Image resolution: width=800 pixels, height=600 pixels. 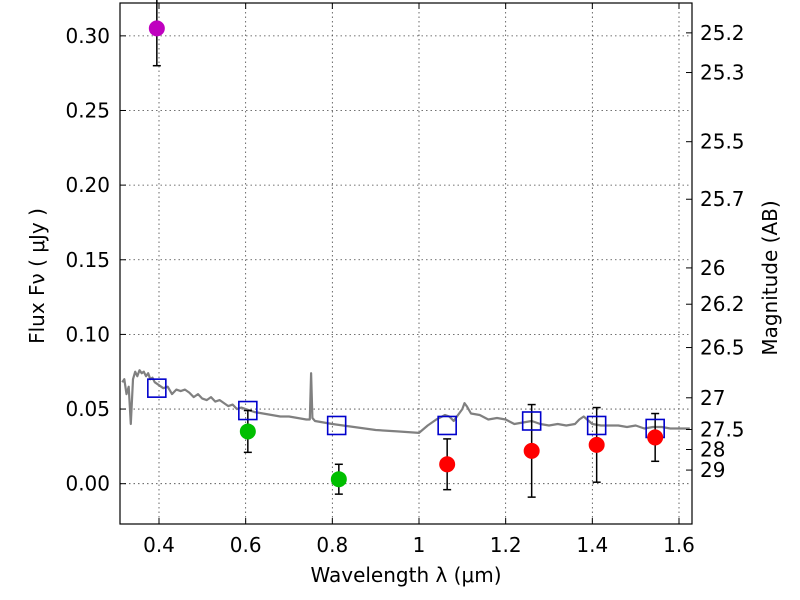 I want to click on y-axis-label: Flux Fν ( μJy ), so click(x=37, y=276).